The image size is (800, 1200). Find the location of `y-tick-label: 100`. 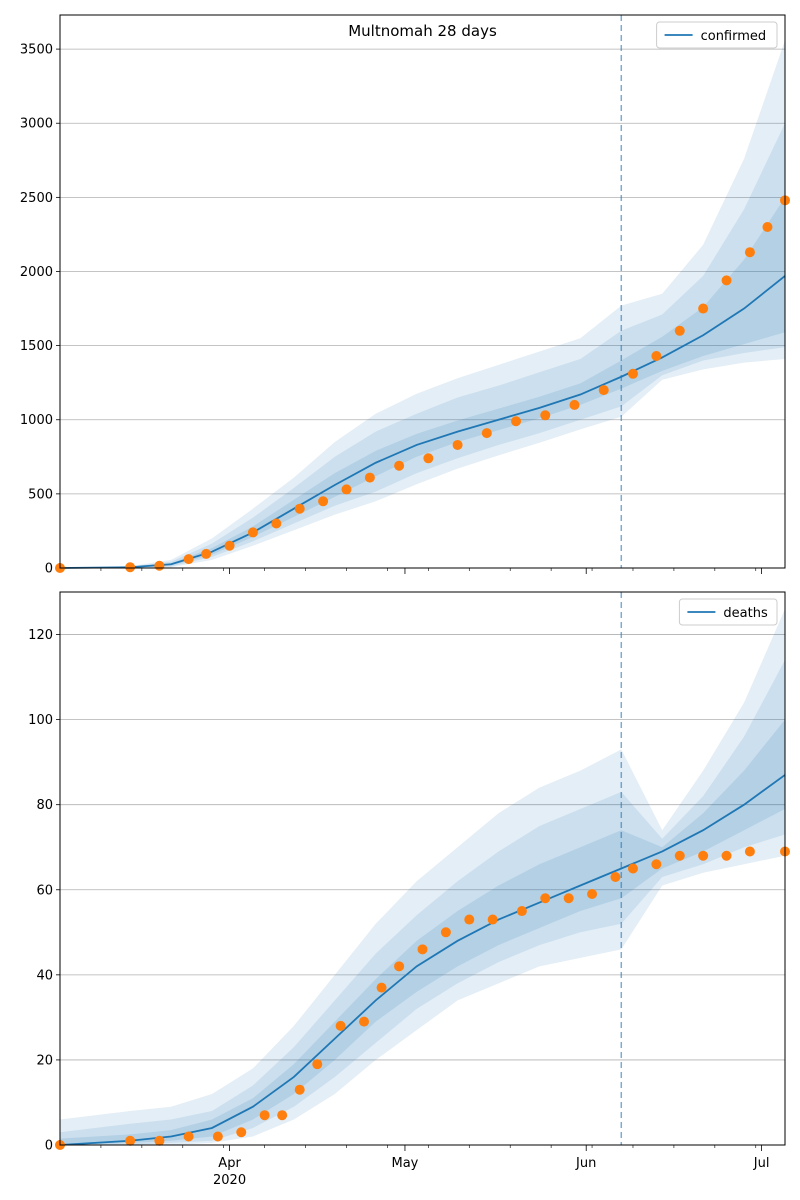

y-tick-label: 100 is located at coordinates (40, 720).